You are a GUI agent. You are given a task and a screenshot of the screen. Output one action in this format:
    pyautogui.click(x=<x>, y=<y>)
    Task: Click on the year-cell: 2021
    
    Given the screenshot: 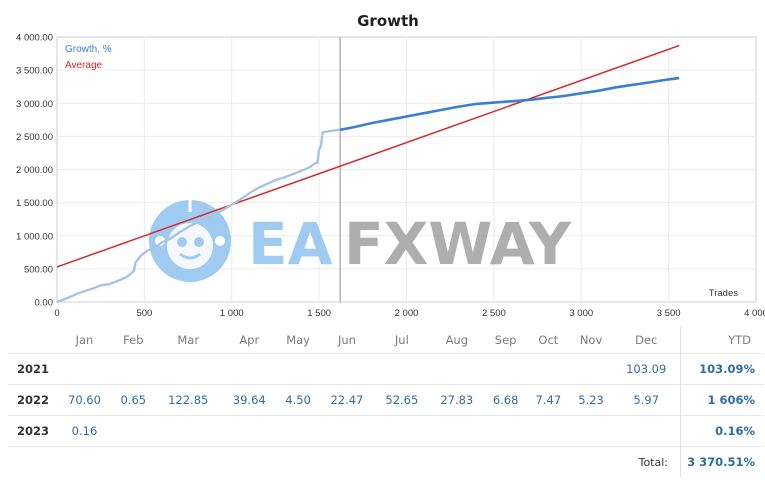 What is the action you would take?
    pyautogui.click(x=32, y=369)
    